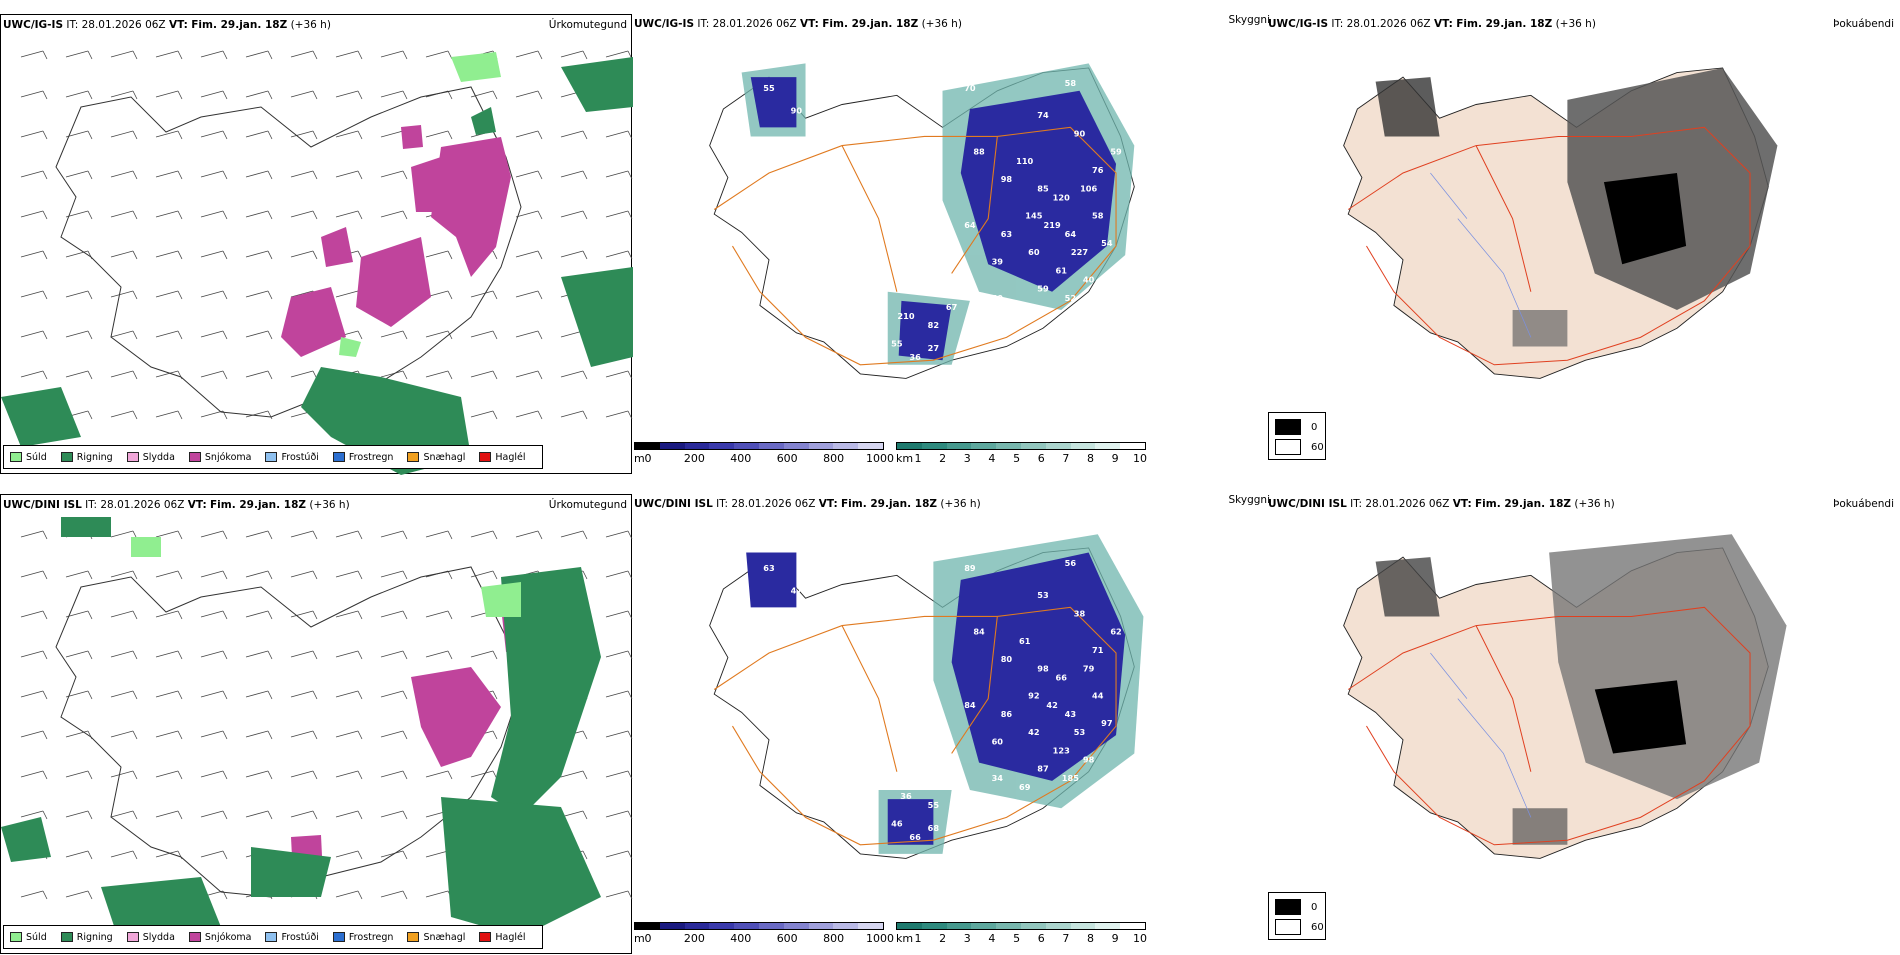 The width and height of the screenshot is (1900, 955). I want to click on tick-label: 4, so click(992, 458).